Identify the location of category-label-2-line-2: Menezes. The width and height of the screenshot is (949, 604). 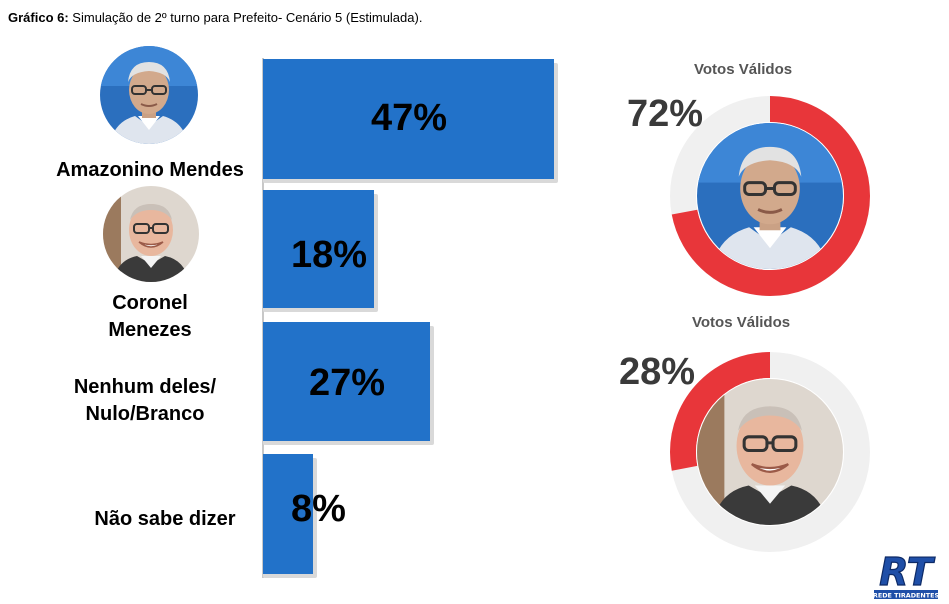
(150, 330).